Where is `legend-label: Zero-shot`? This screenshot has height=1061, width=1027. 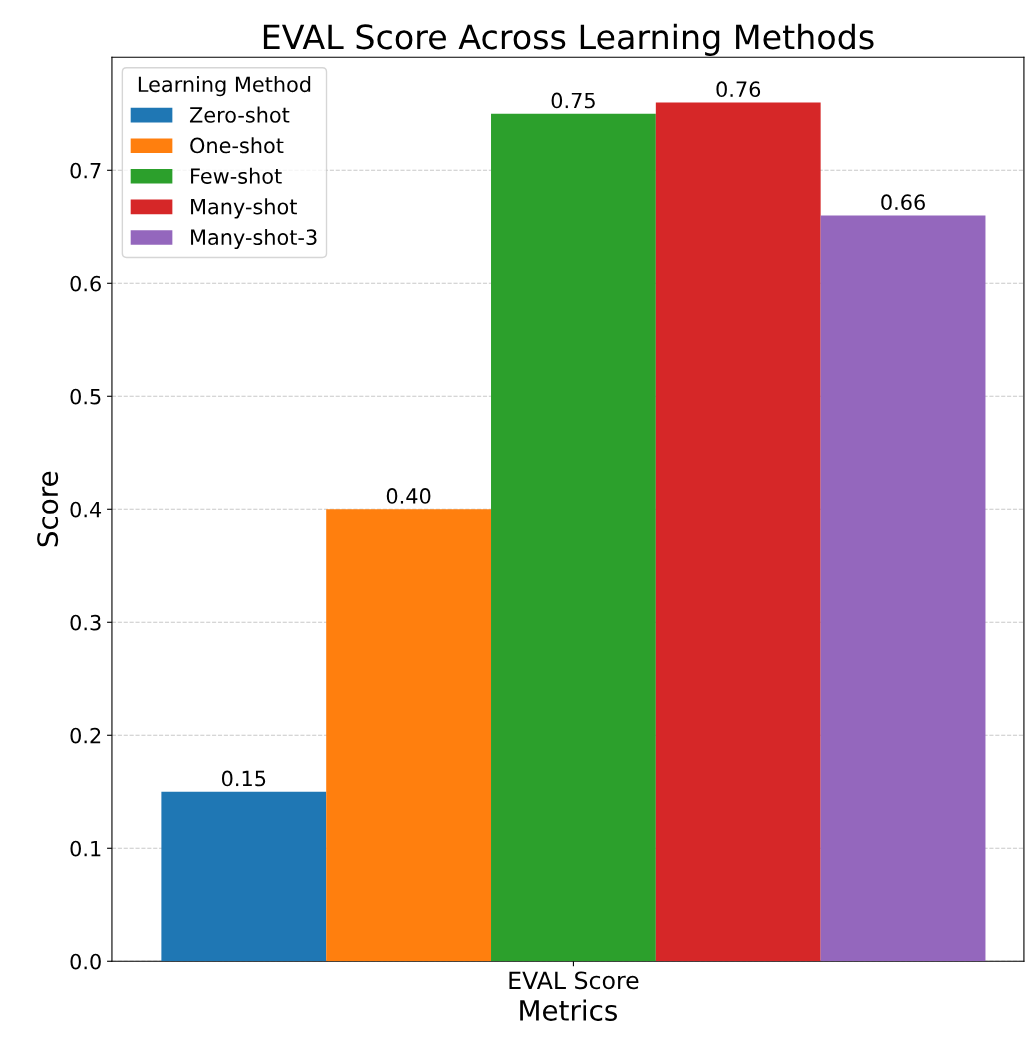
legend-label: Zero-shot is located at coordinates (239, 114).